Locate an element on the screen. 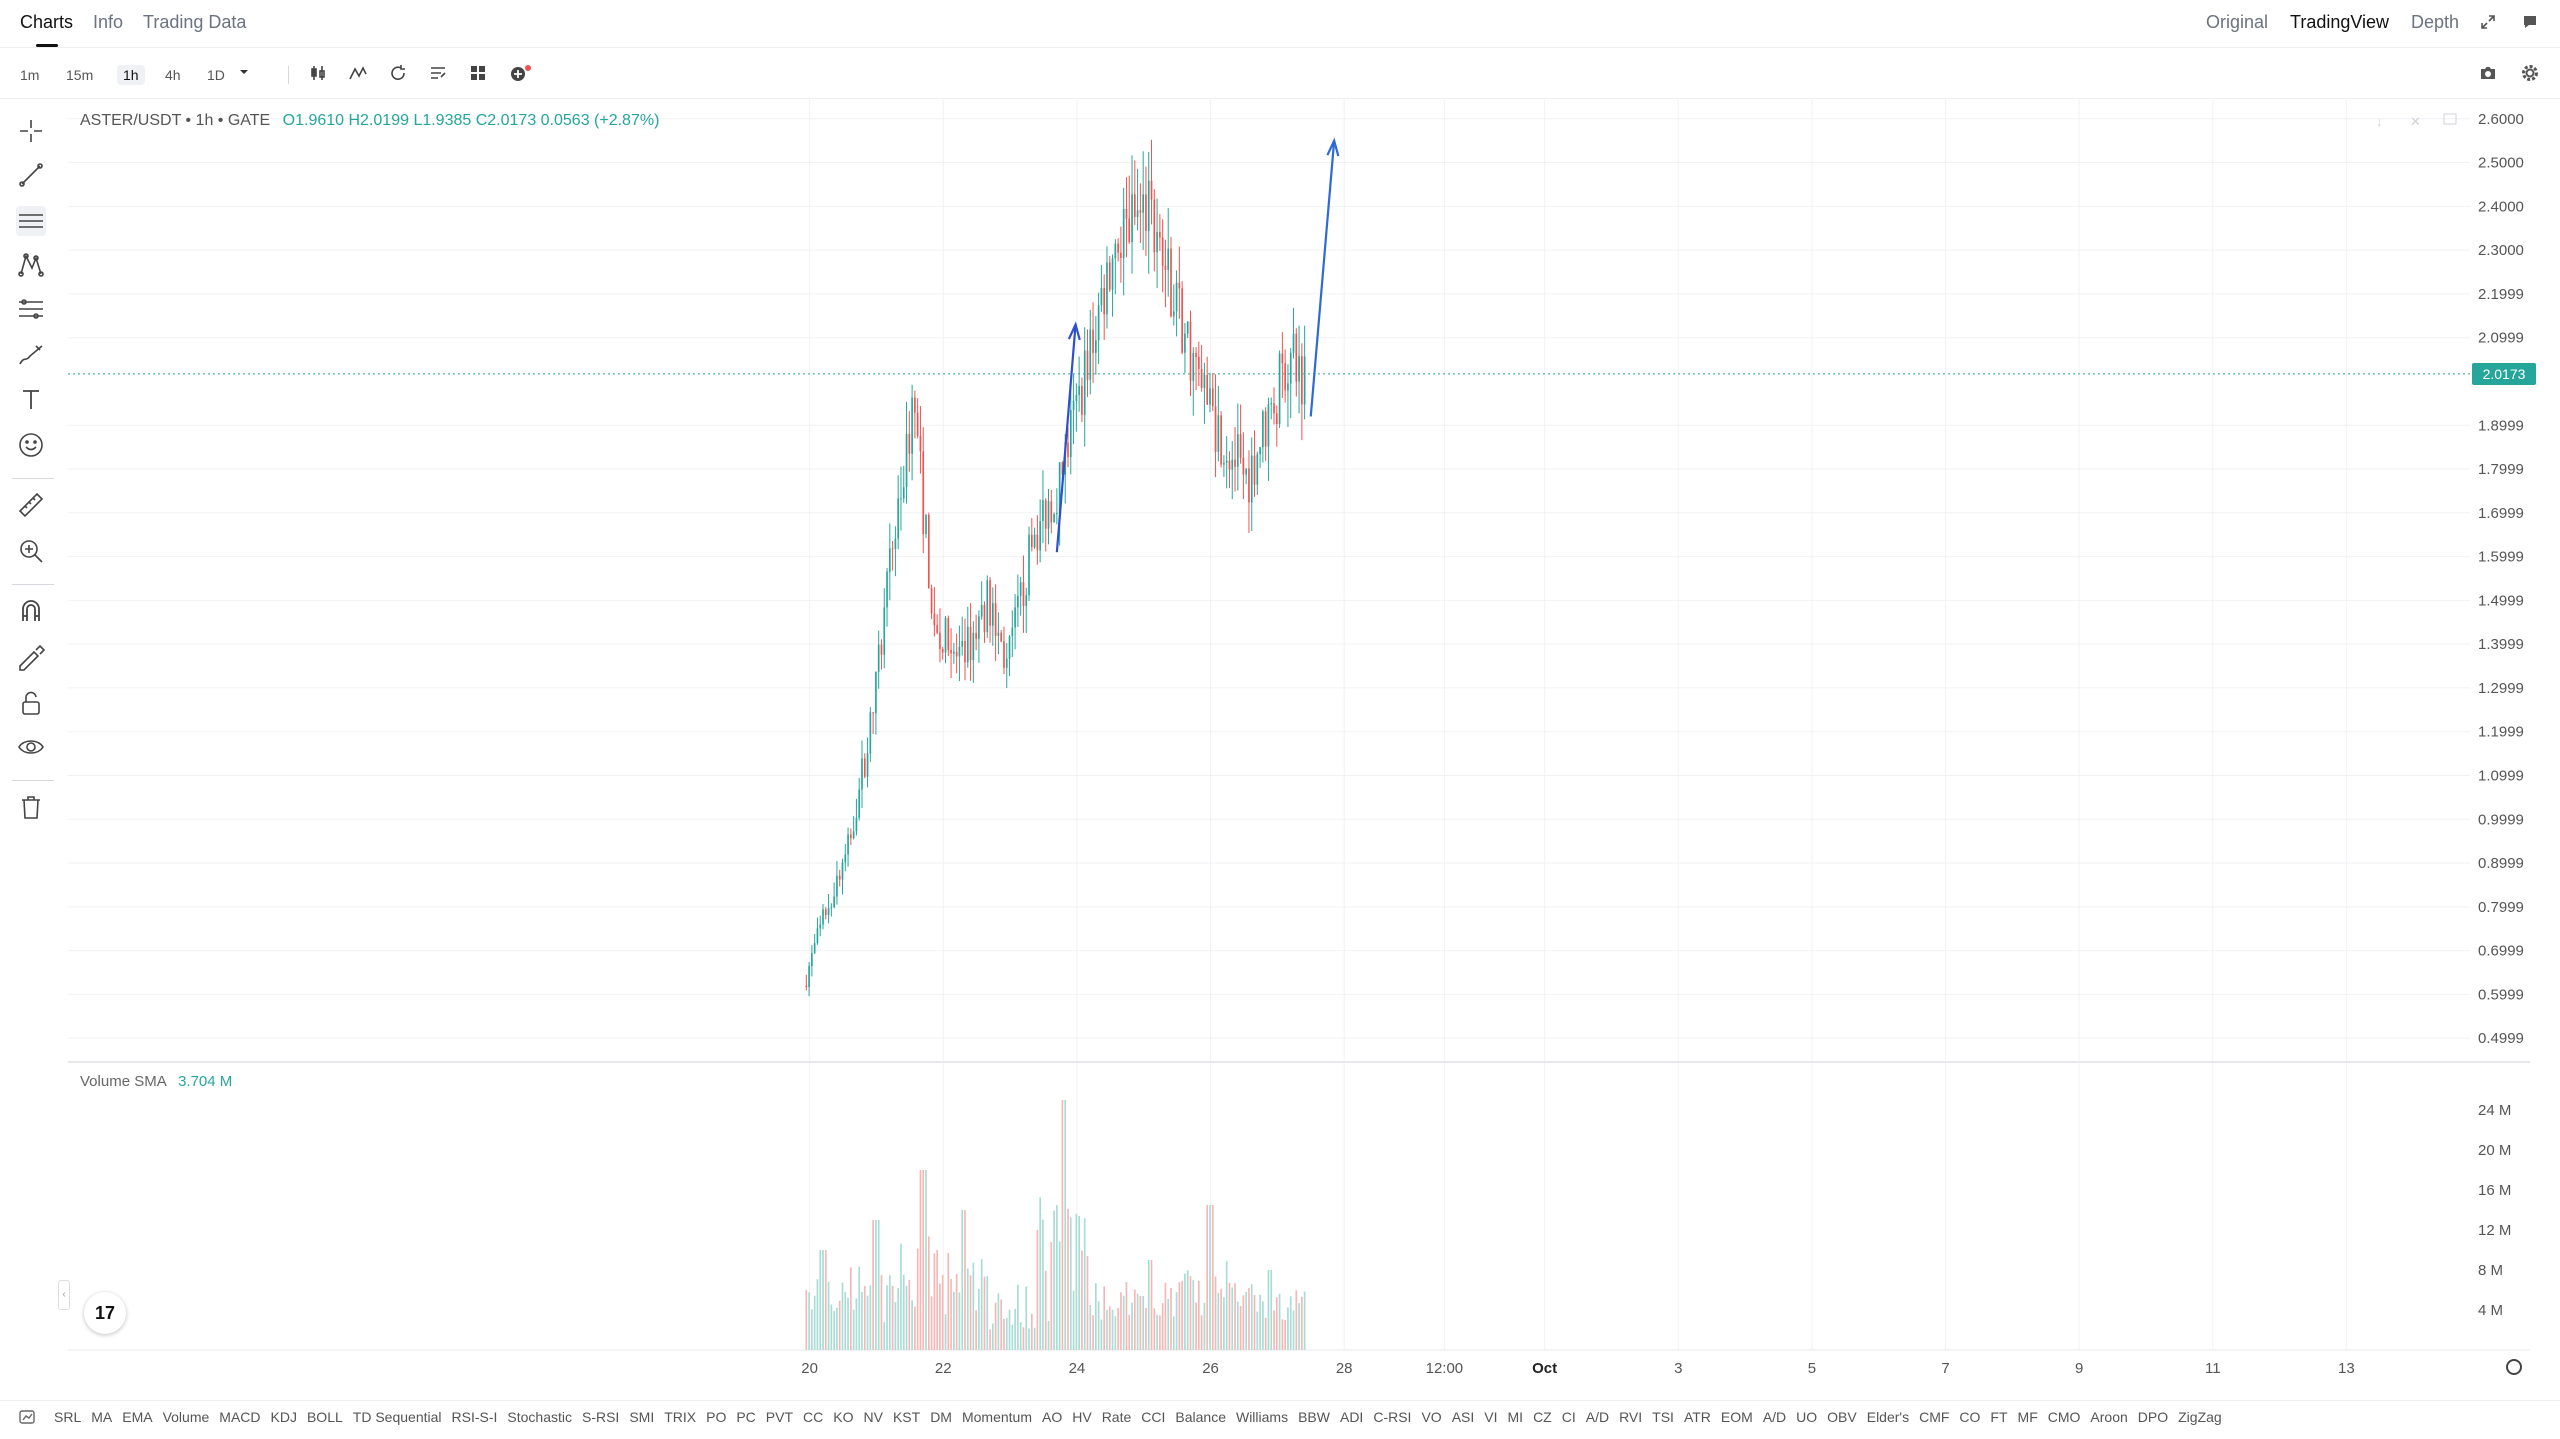 Image resolution: width=2560 pixels, height=1439 pixels. template-icon is located at coordinates (439, 74).